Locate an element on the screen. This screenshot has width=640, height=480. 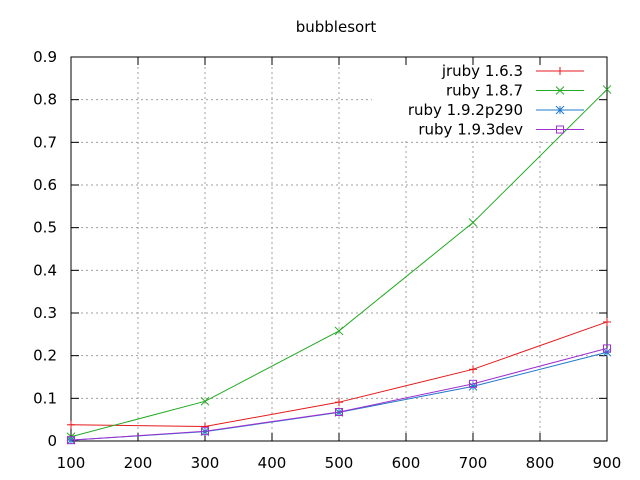
y-tick-label: 0.8 is located at coordinates (45, 100).